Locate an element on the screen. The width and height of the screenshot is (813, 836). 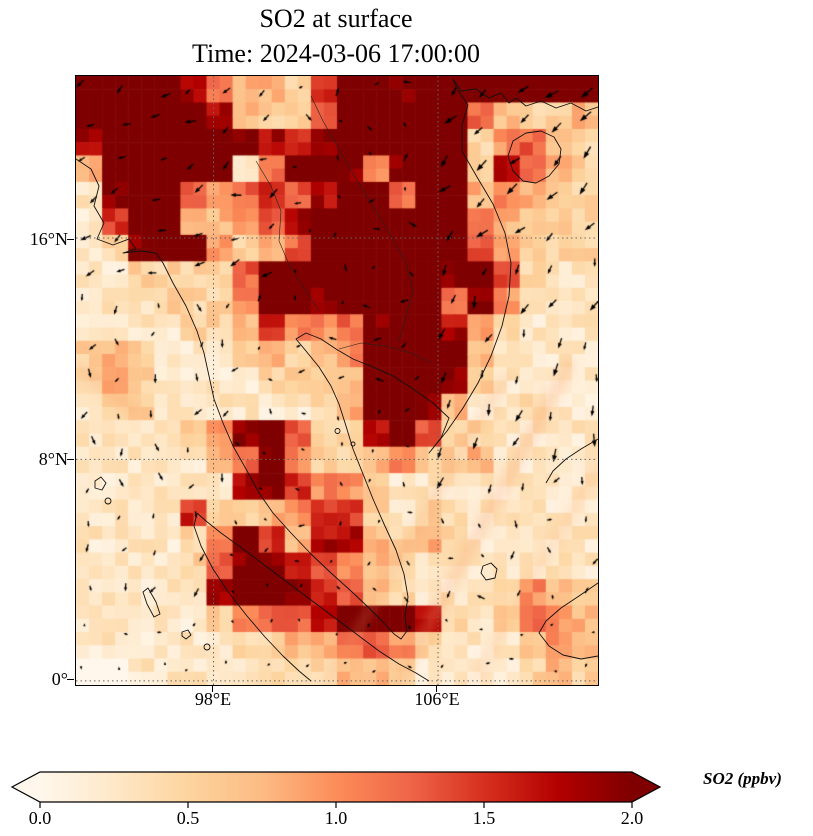
colorbar is located at coordinates (336, 789).